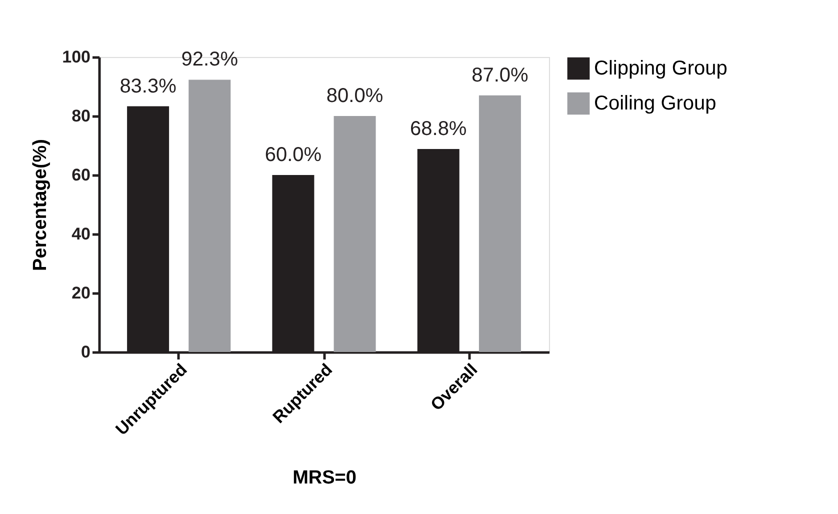 This screenshot has width=838, height=514. I want to click on data-label: 87.0%, so click(500, 75).